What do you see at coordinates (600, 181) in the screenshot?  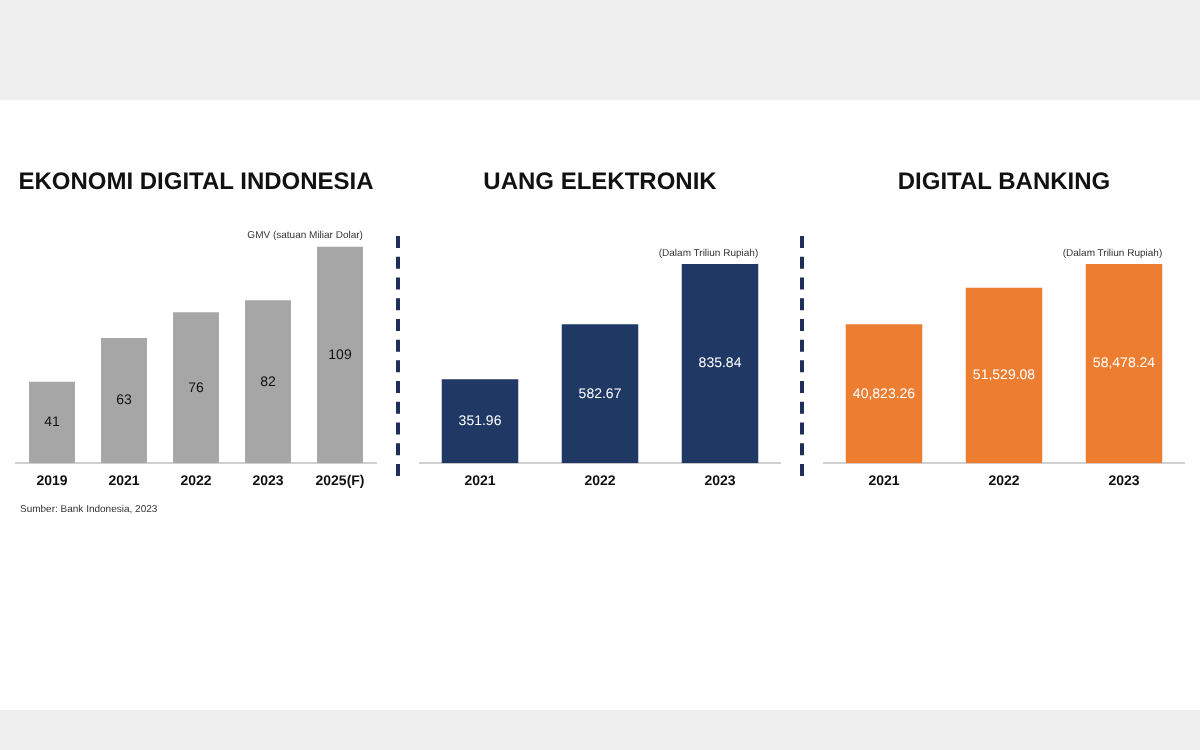 I see `chart-title: UANG ELEKTRONIK` at bounding box center [600, 181].